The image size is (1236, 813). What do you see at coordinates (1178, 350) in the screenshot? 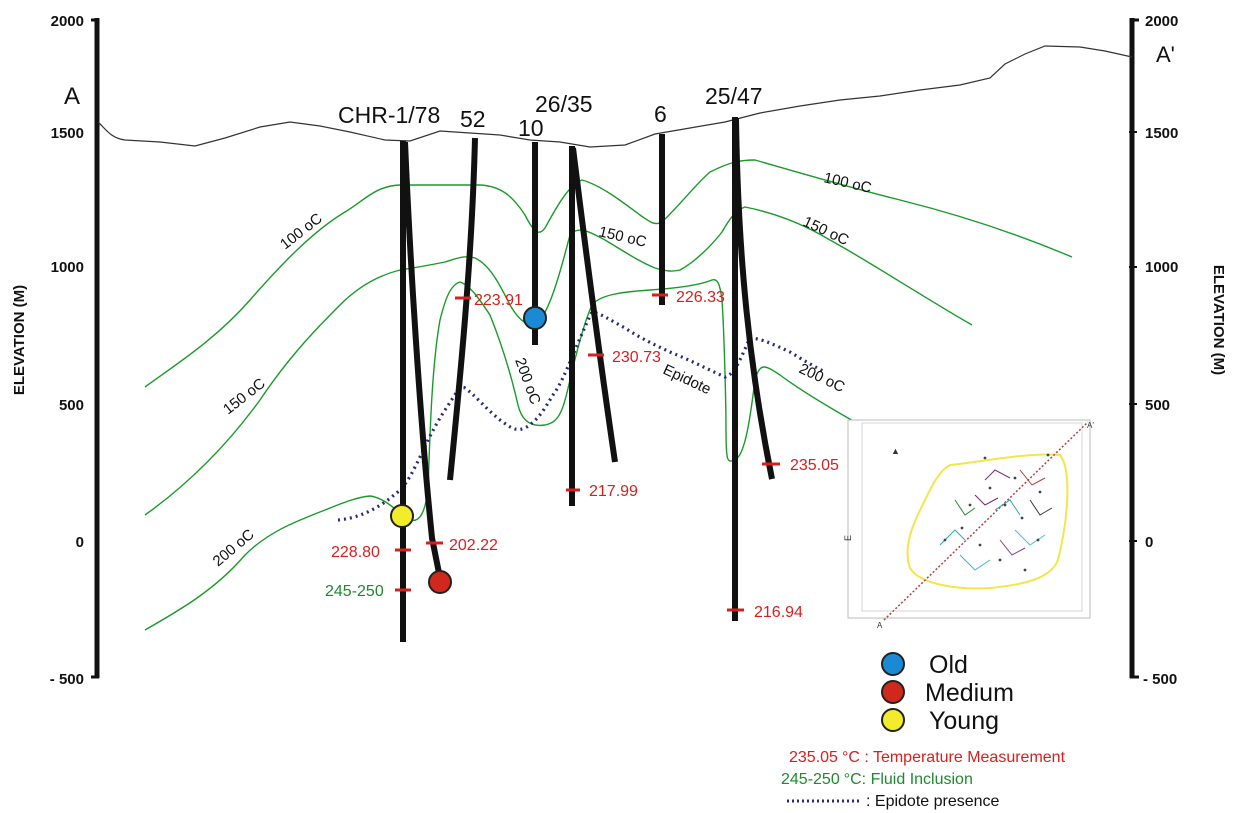
I see `right-elevation-axis: 2000 1500 1000 500 0 - 500 ELEVATION (M)` at bounding box center [1178, 350].